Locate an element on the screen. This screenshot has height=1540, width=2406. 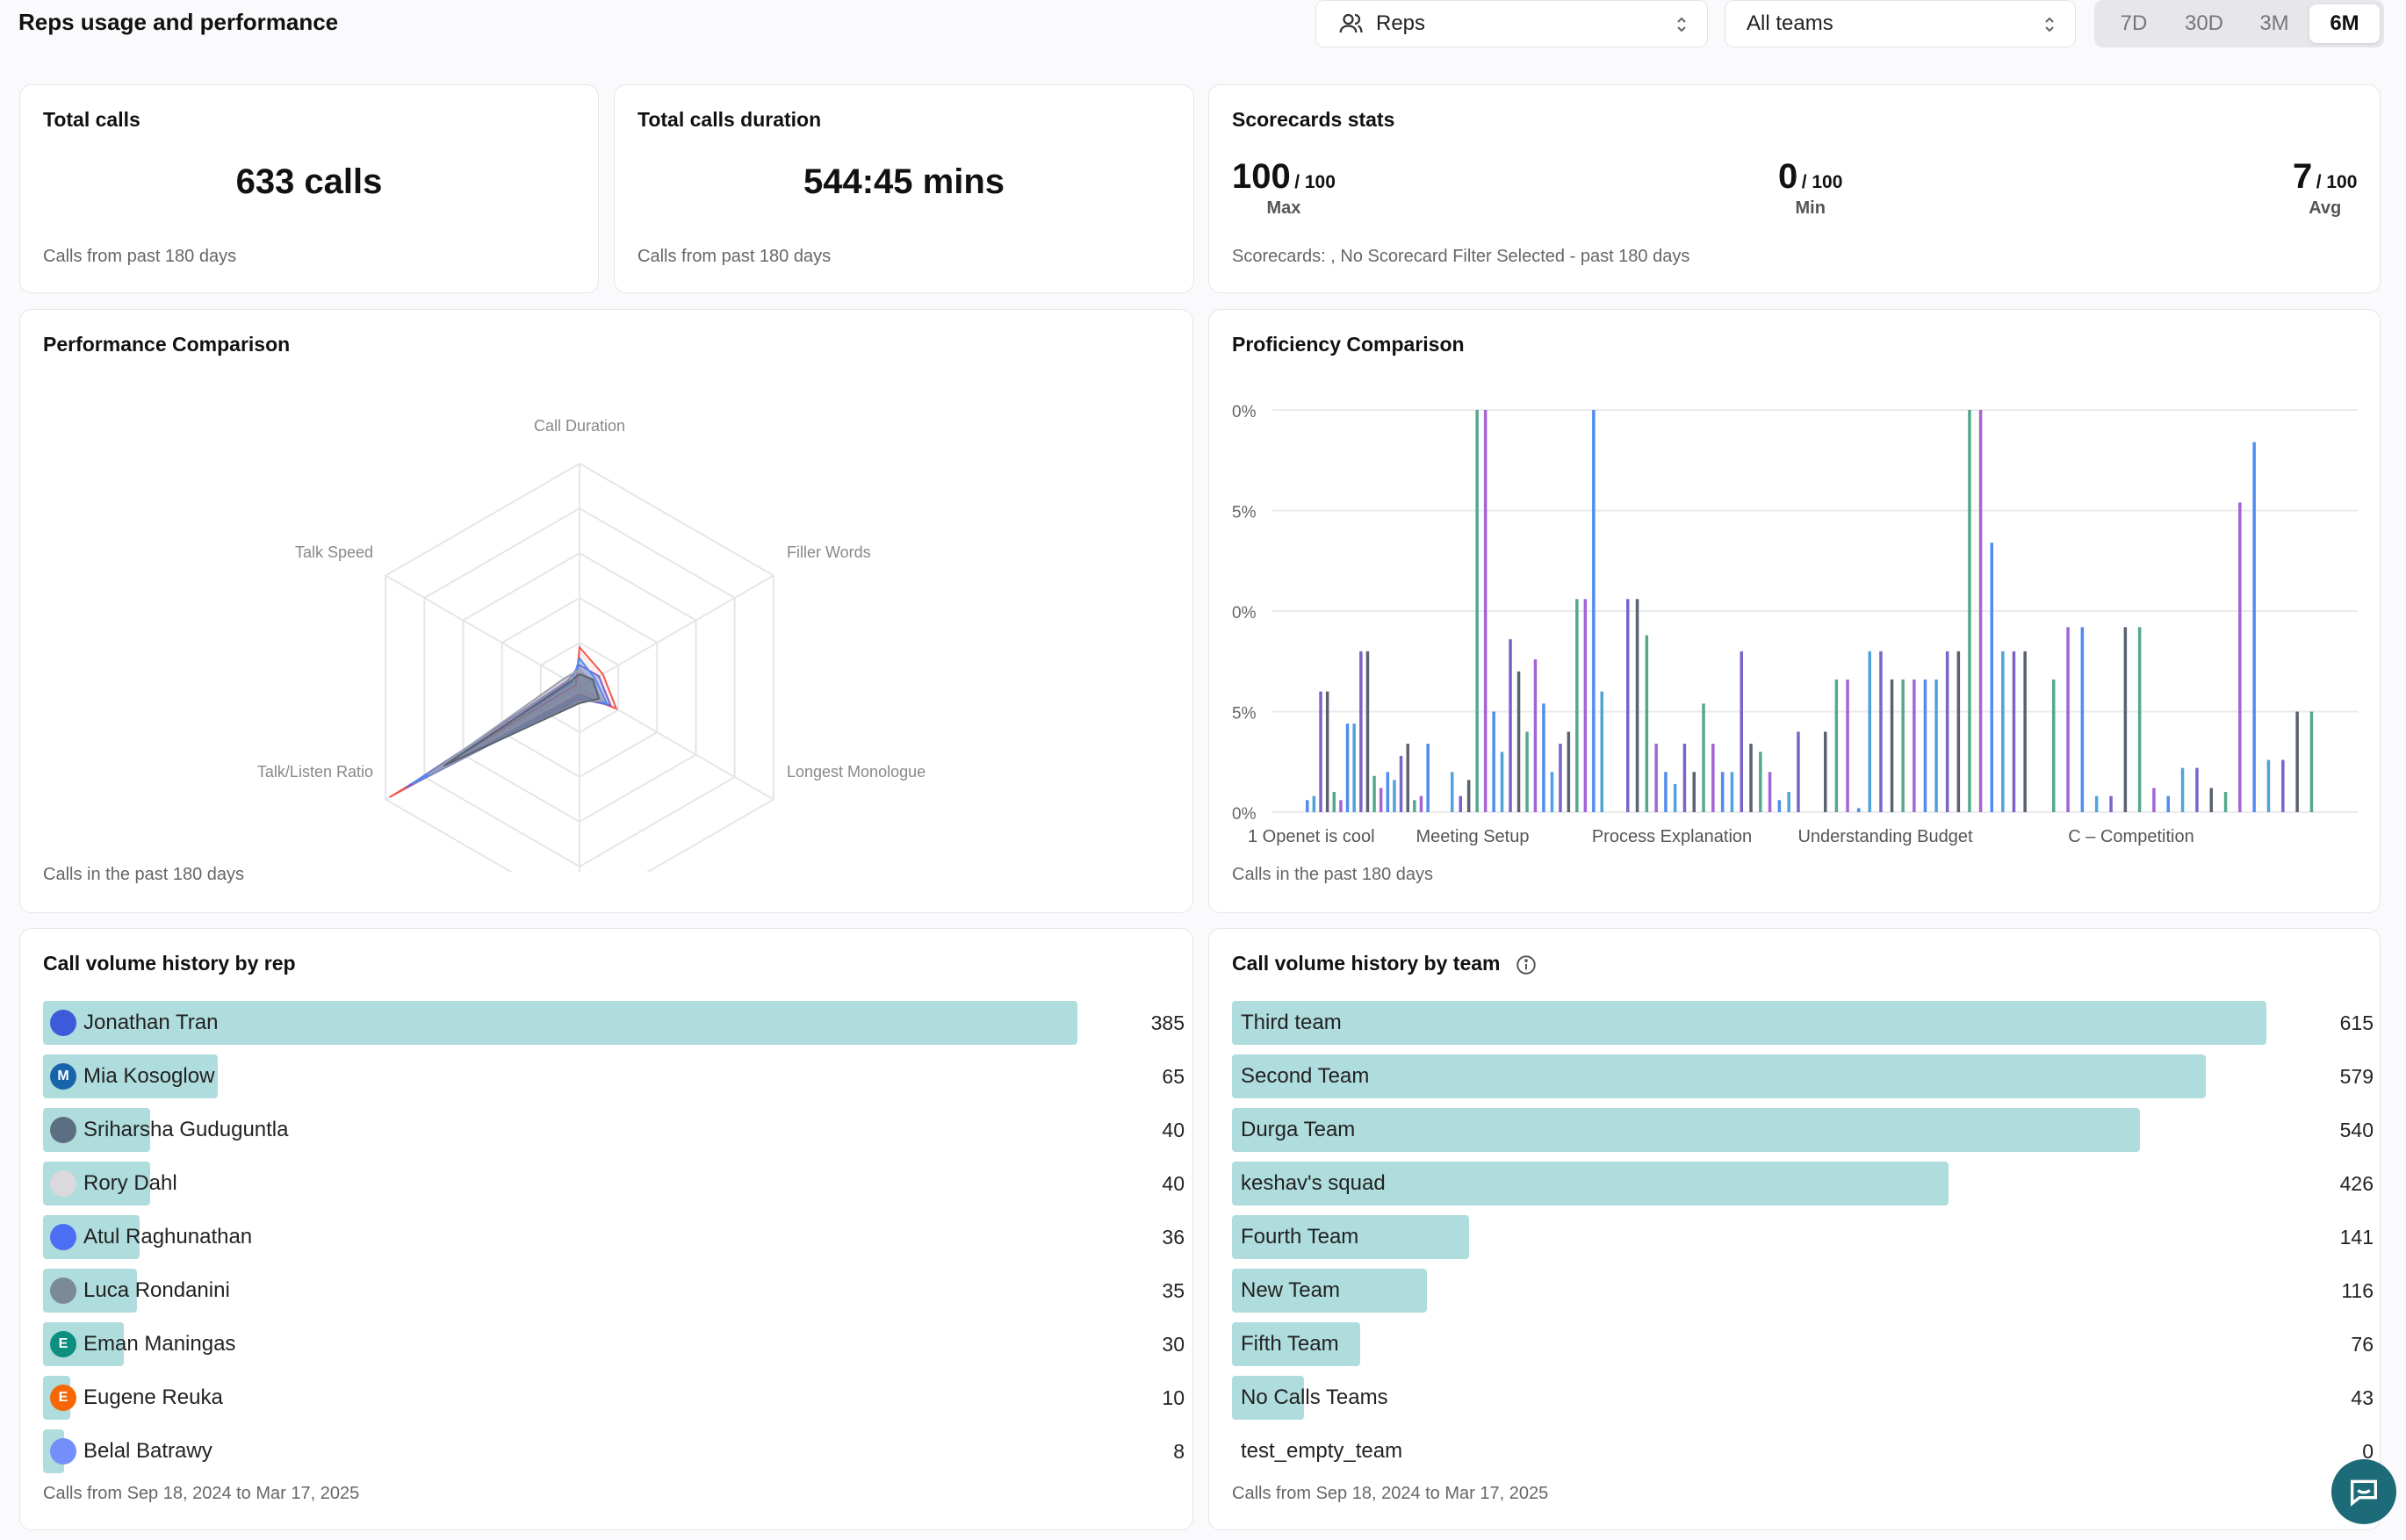
team-row: test_empty_team 0 is located at coordinates (1803, 1451).